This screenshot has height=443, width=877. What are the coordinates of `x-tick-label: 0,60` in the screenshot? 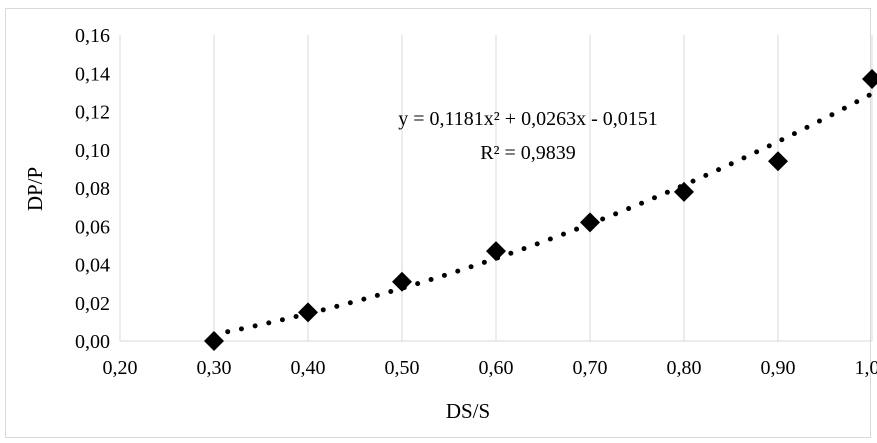 It's located at (496, 368).